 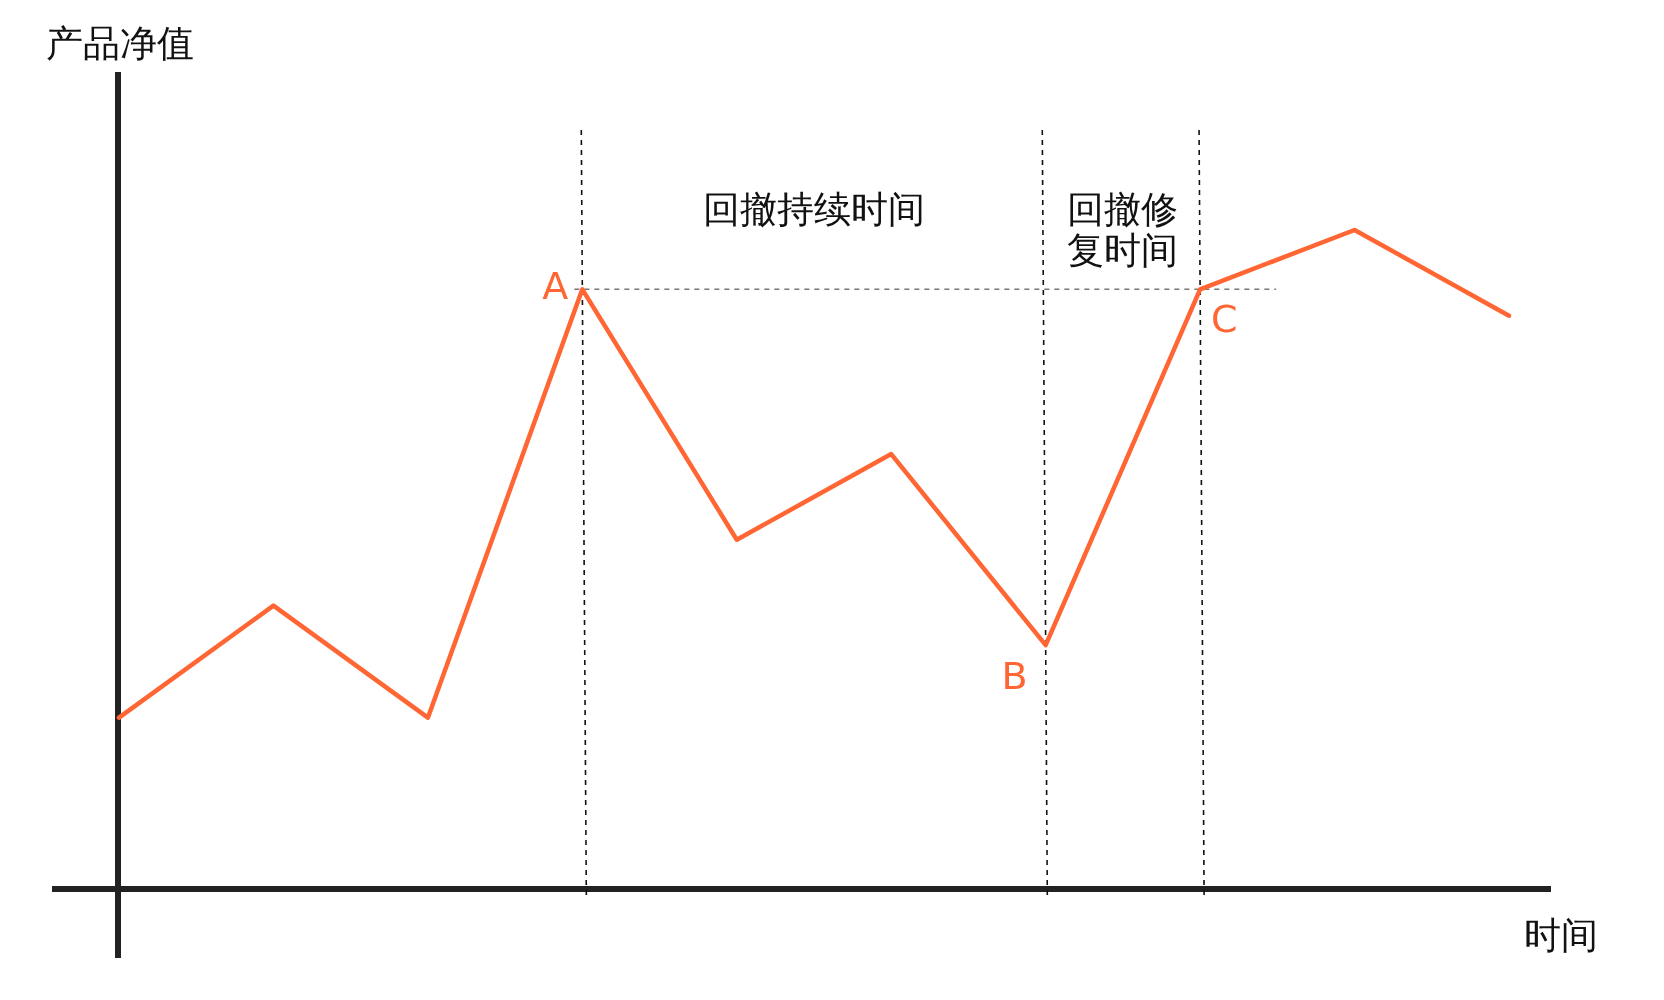 What do you see at coordinates (1224, 319) in the screenshot?
I see `annotation: C` at bounding box center [1224, 319].